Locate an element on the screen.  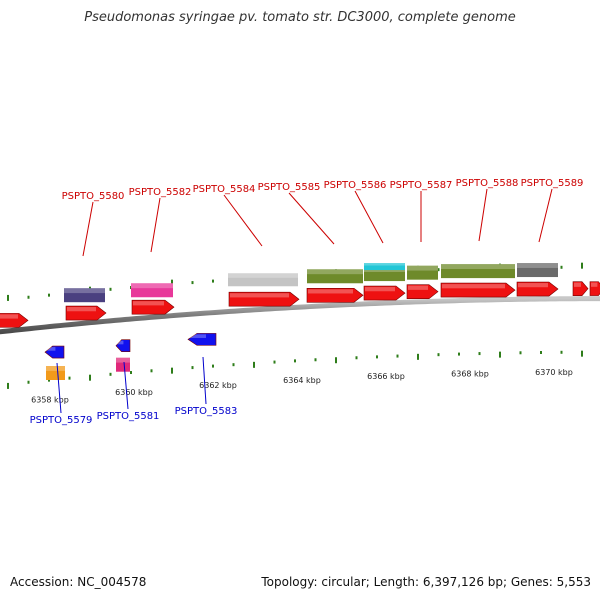
gene-label-pspto_5585: PSPTO_5585 is located at coordinates (289, 187).